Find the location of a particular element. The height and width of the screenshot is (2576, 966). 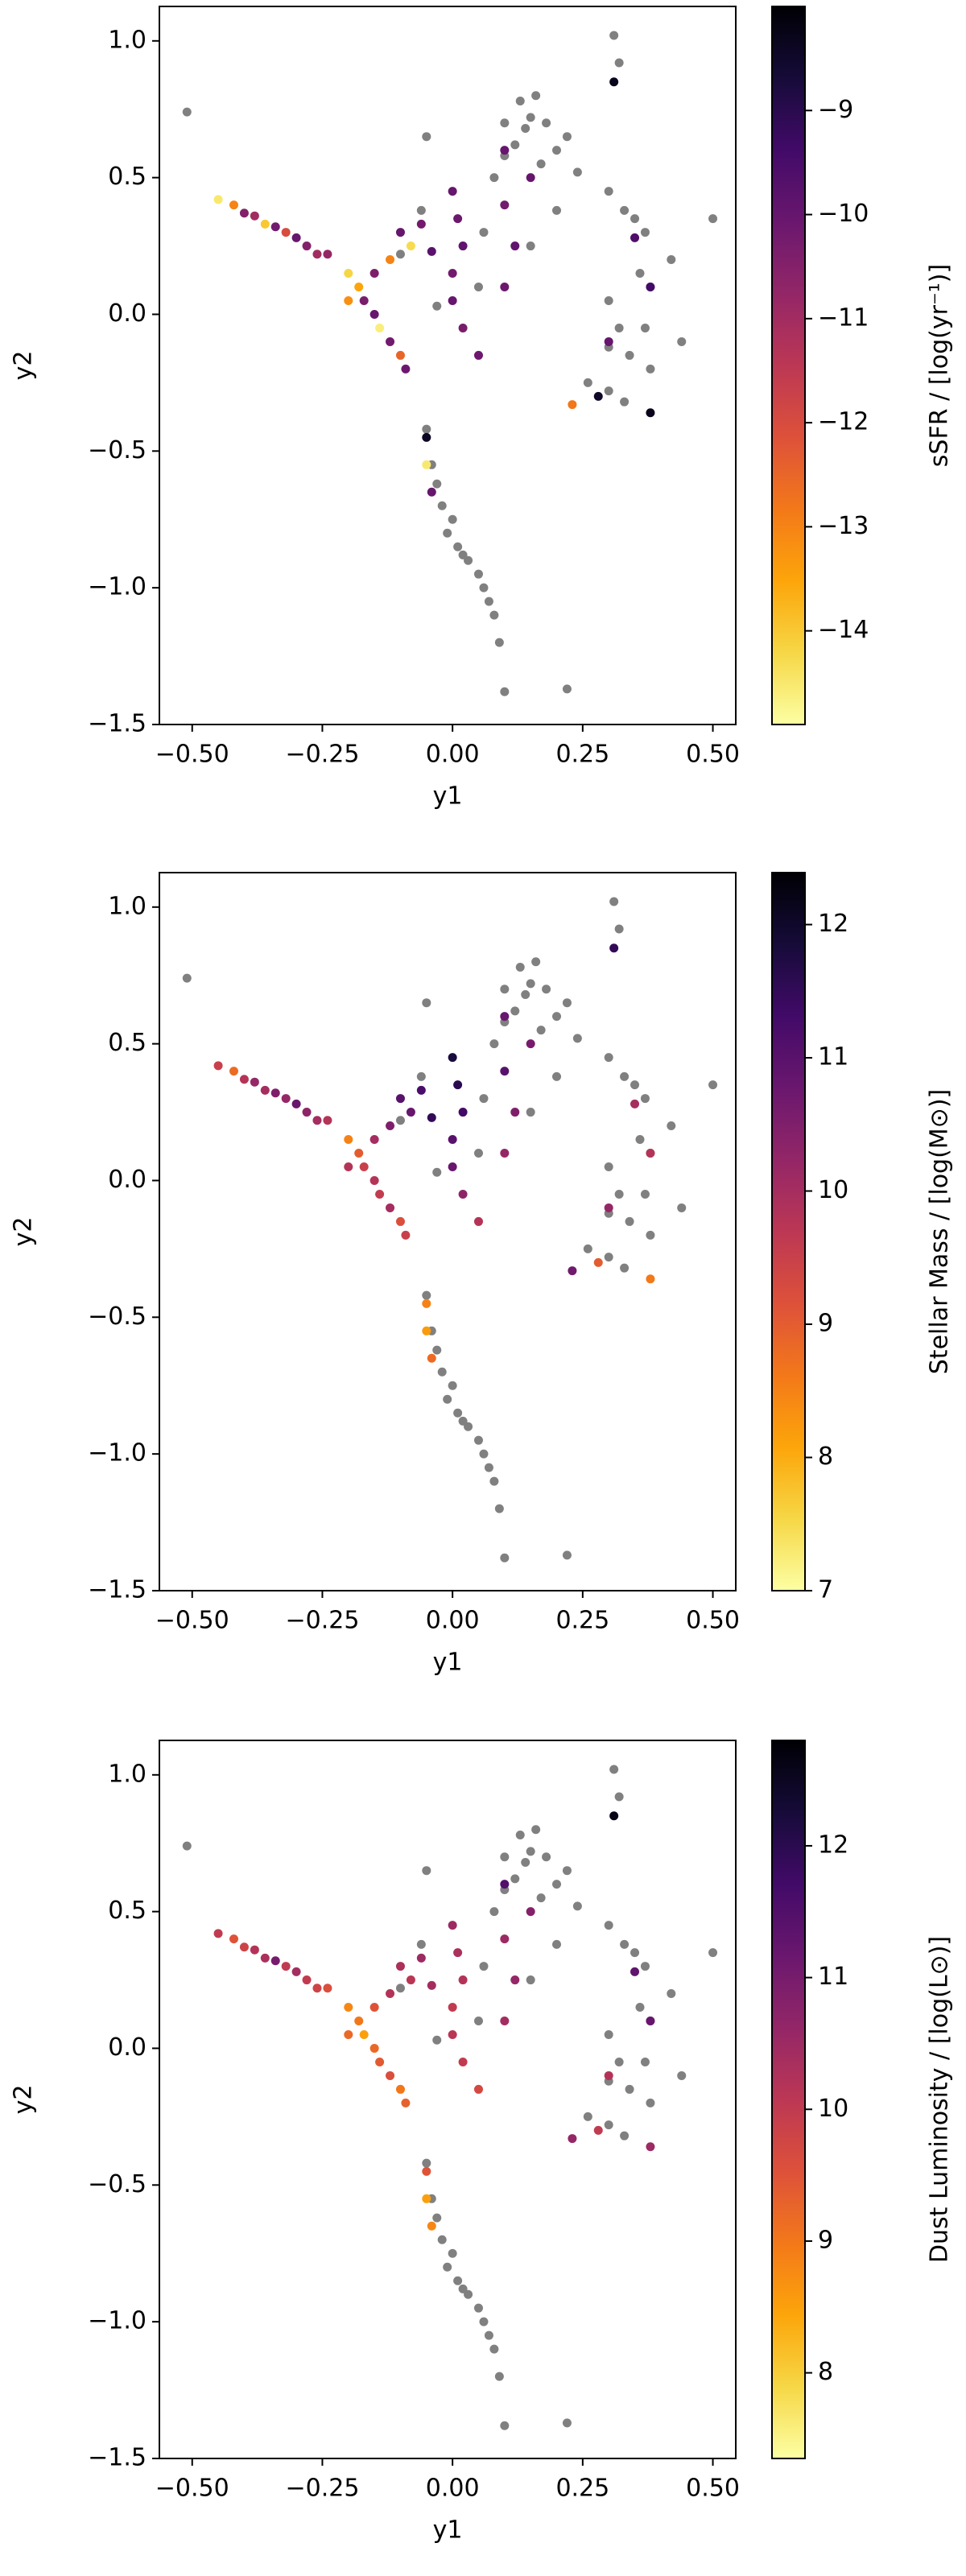

colorbar-tick-label: −9 is located at coordinates (835, 110).